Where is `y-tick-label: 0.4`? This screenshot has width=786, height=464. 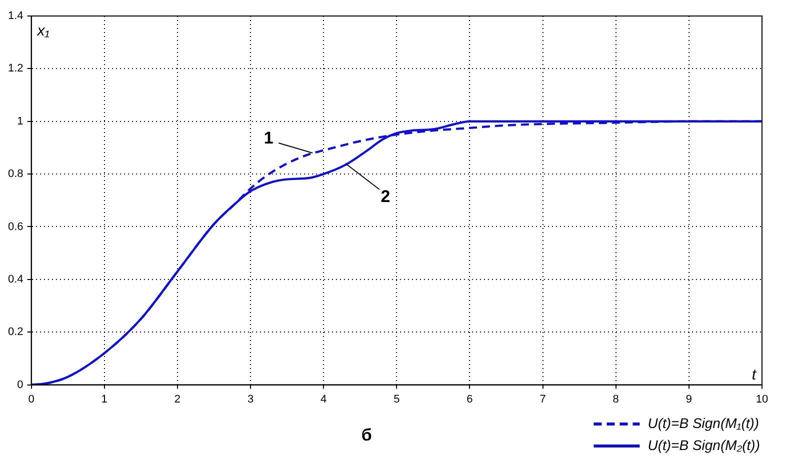 y-tick-label: 0.4 is located at coordinates (16, 279).